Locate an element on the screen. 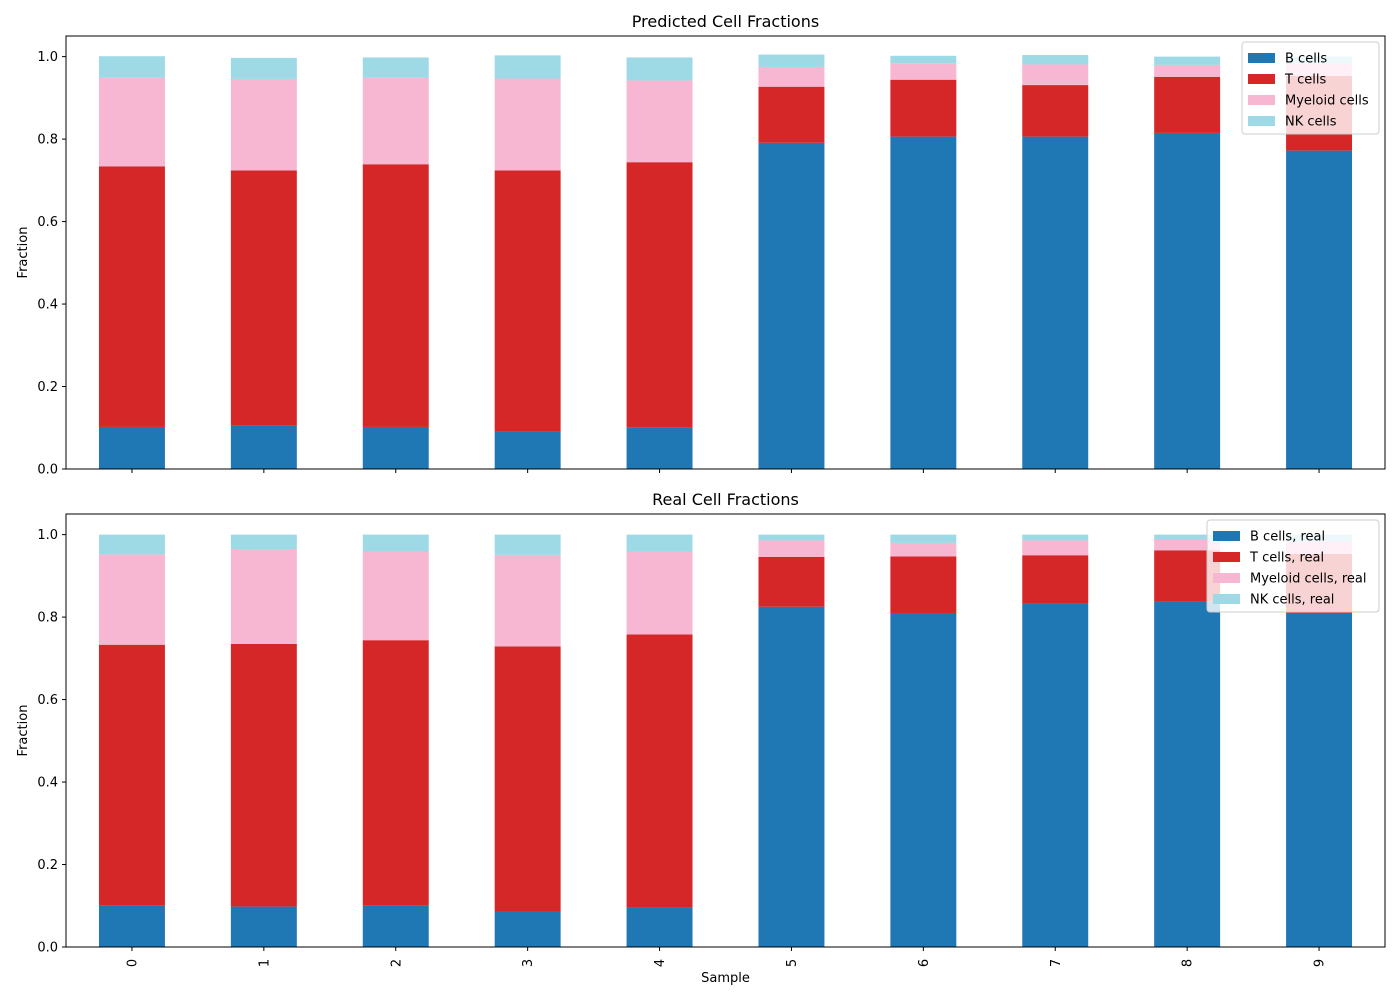 The width and height of the screenshot is (1400, 1004). legend-label: NK cells, real is located at coordinates (1292, 600).